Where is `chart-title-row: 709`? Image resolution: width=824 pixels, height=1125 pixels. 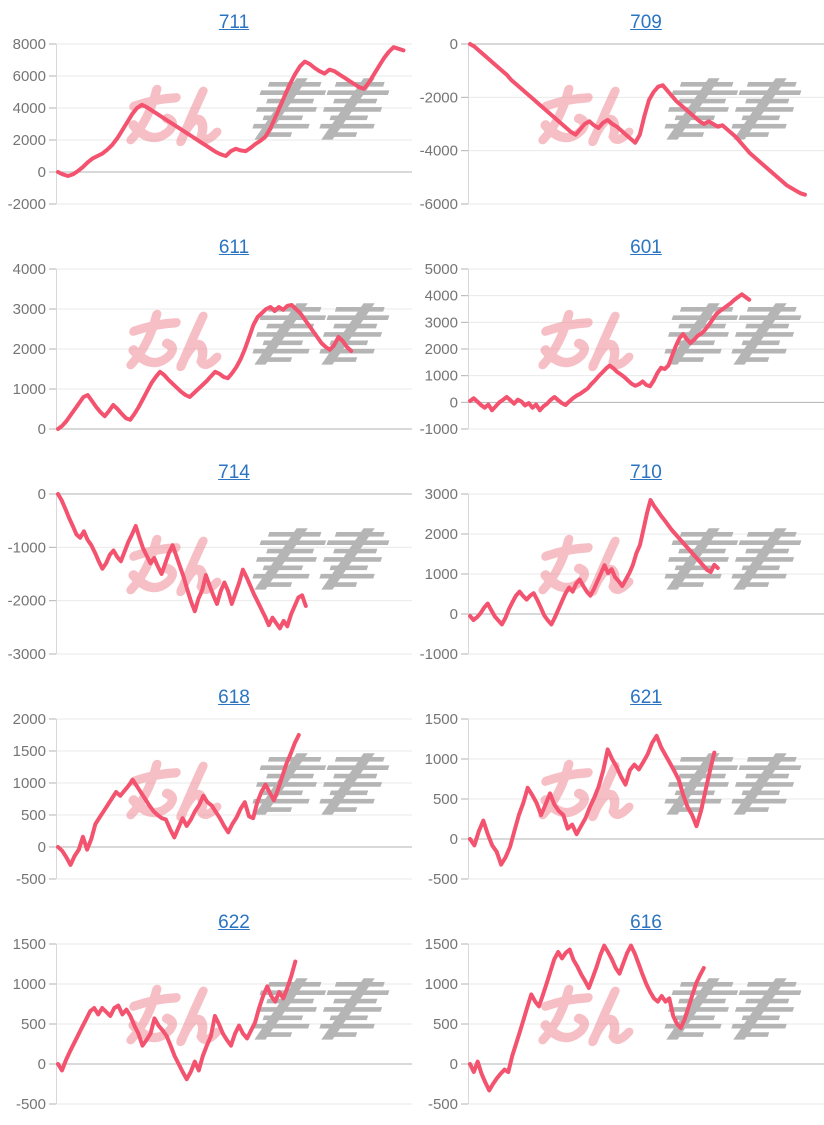 chart-title-row: 709 is located at coordinates (618, 17).